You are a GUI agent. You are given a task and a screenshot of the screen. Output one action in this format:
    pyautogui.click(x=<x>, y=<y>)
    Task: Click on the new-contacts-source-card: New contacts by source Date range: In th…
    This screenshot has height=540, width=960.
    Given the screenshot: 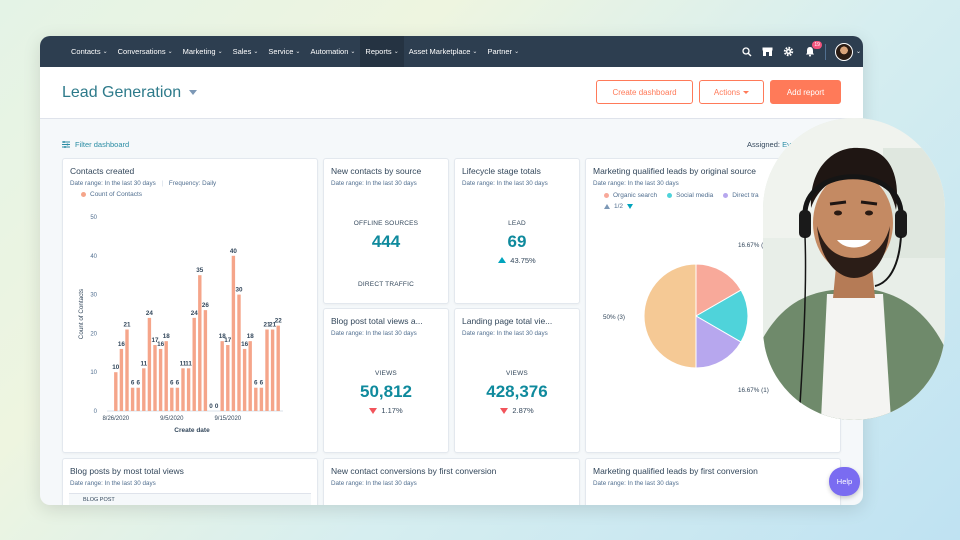 What is the action you would take?
    pyautogui.click(x=386, y=231)
    